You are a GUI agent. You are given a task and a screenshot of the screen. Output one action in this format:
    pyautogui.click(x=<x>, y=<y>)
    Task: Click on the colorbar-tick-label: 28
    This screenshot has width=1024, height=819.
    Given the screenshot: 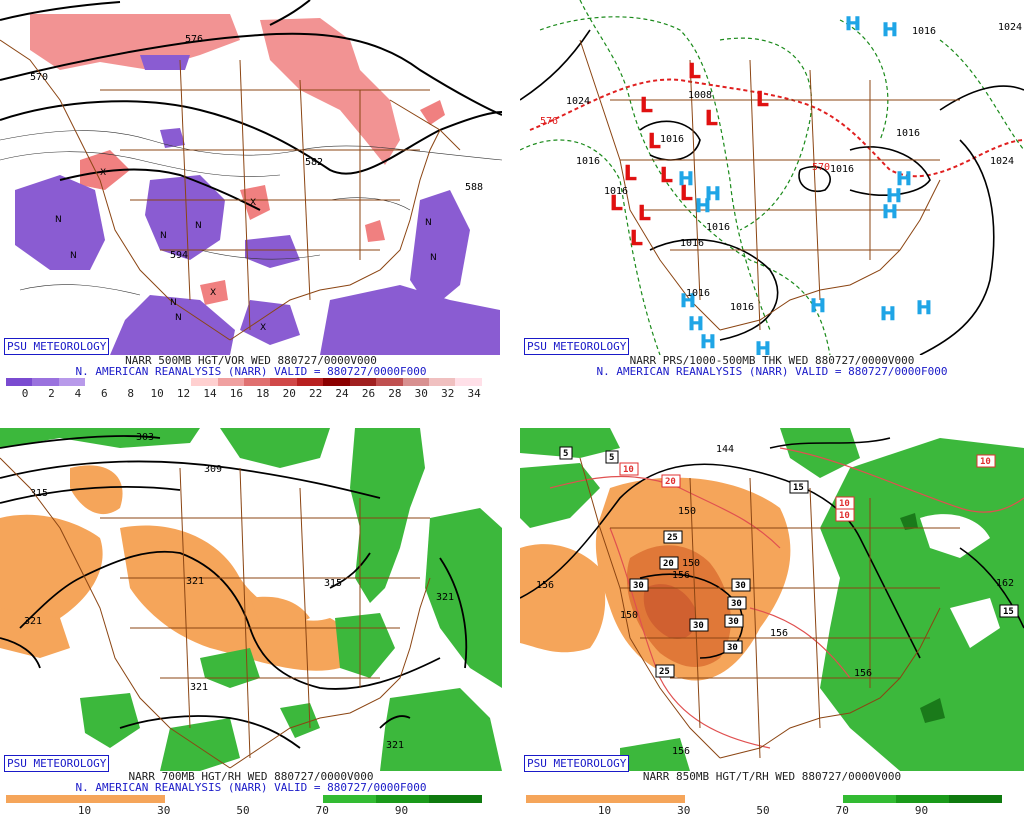 What is the action you would take?
    pyautogui.click(x=395, y=393)
    